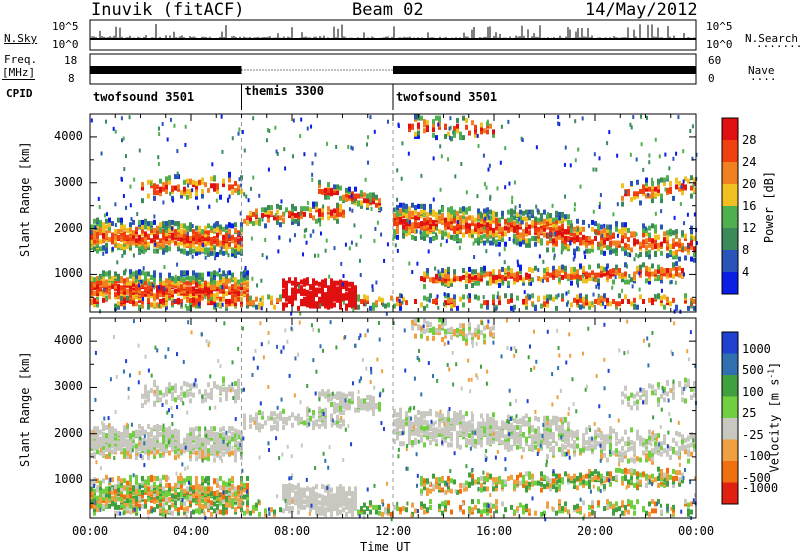 The image size is (800, 554). What do you see at coordinates (388, 10) in the screenshot?
I see `beam-title: Beam 02` at bounding box center [388, 10].